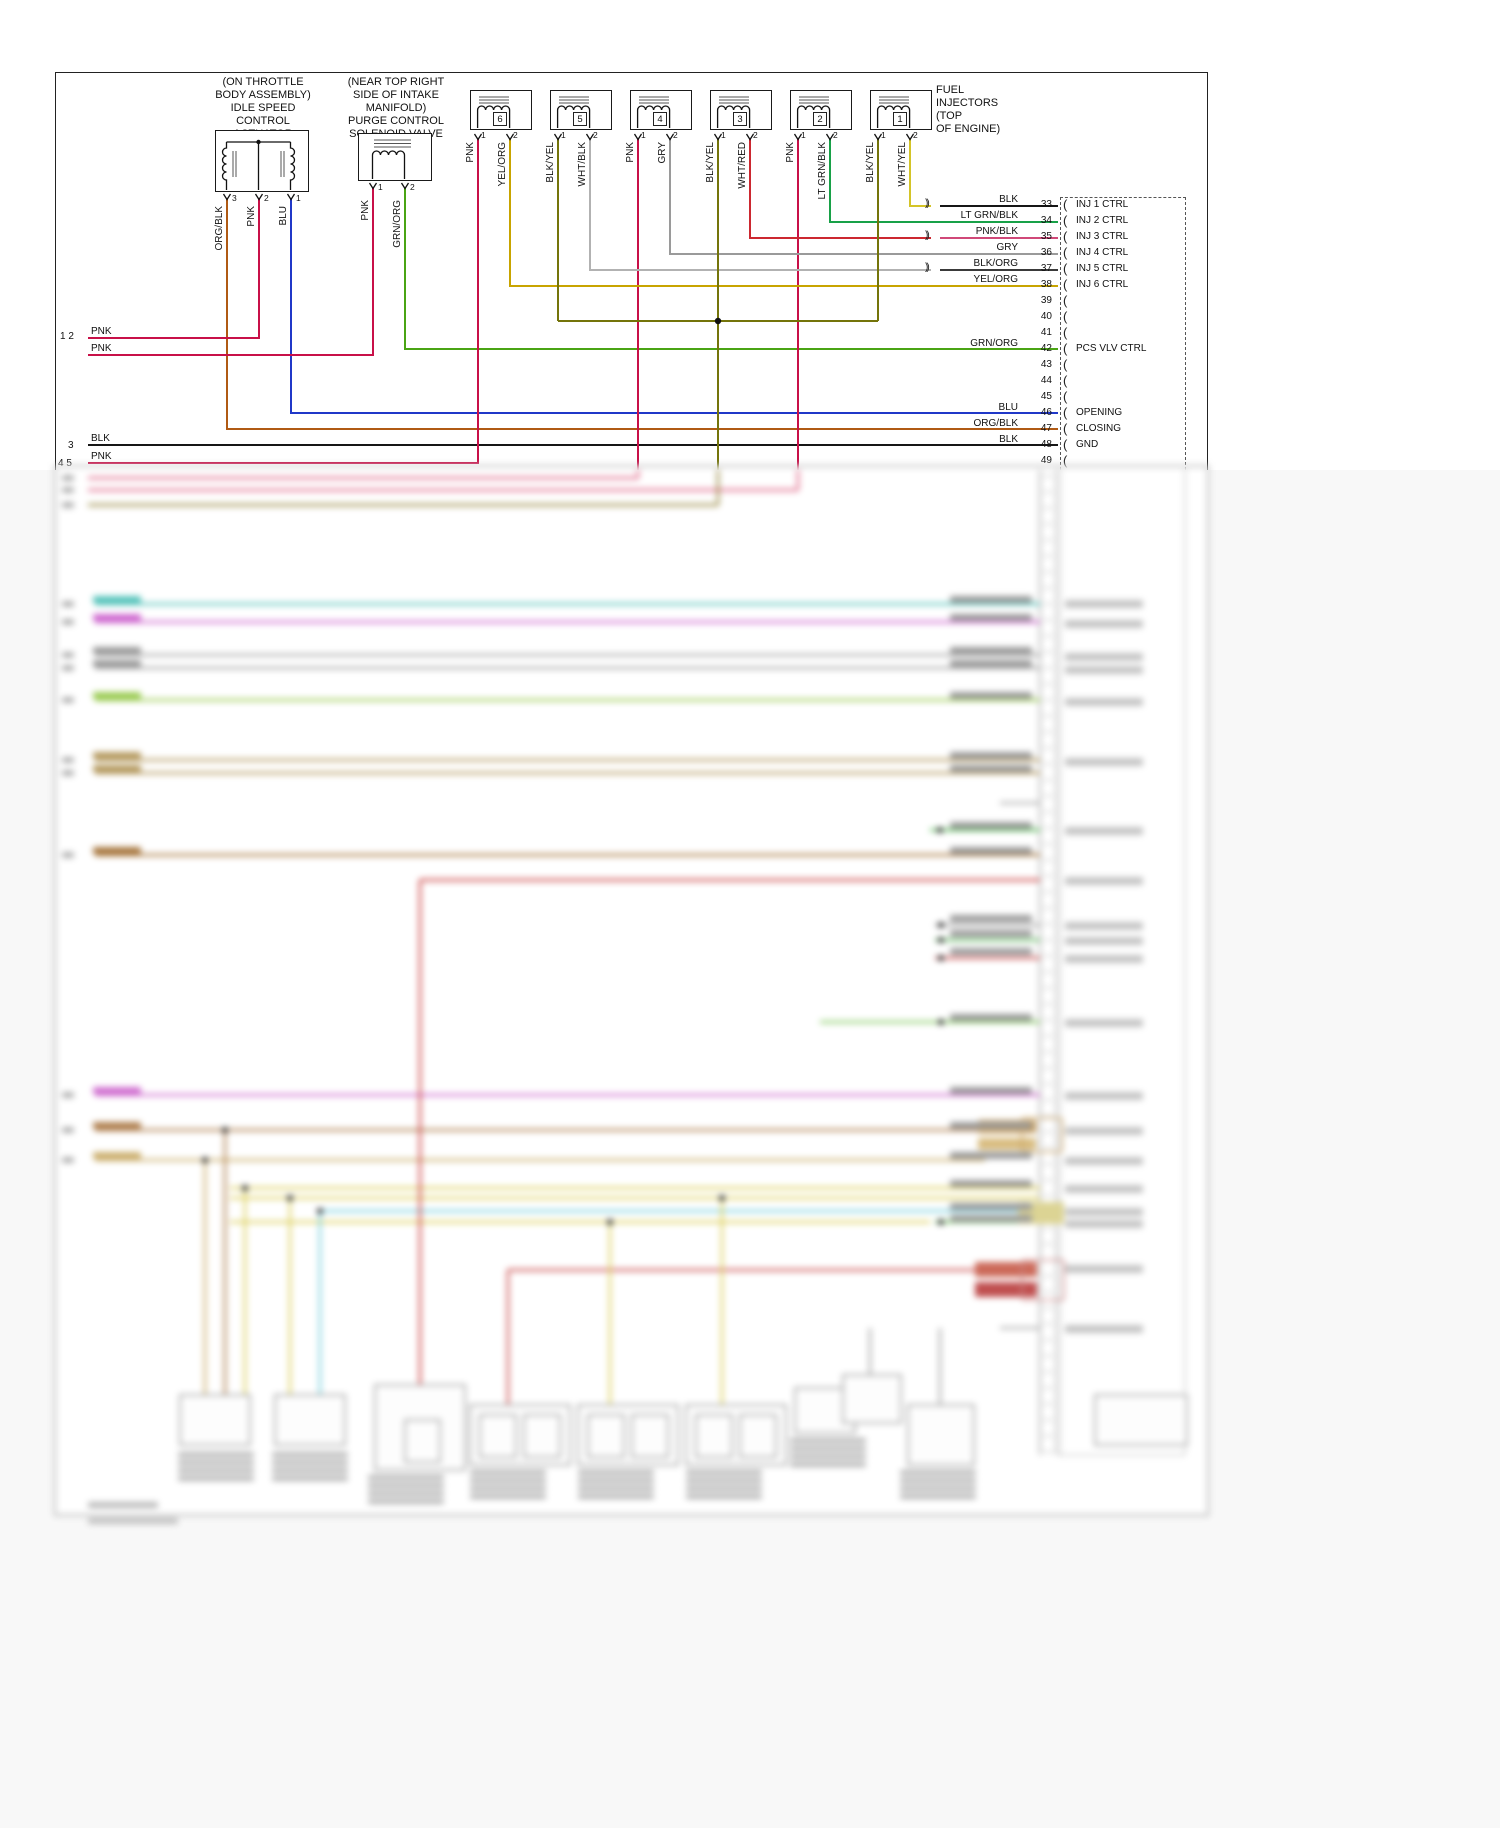 The width and height of the screenshot is (1500, 1828). Describe the element at coordinates (1046, 204) in the screenshot. I see `ecm-pin-number: 33` at that location.